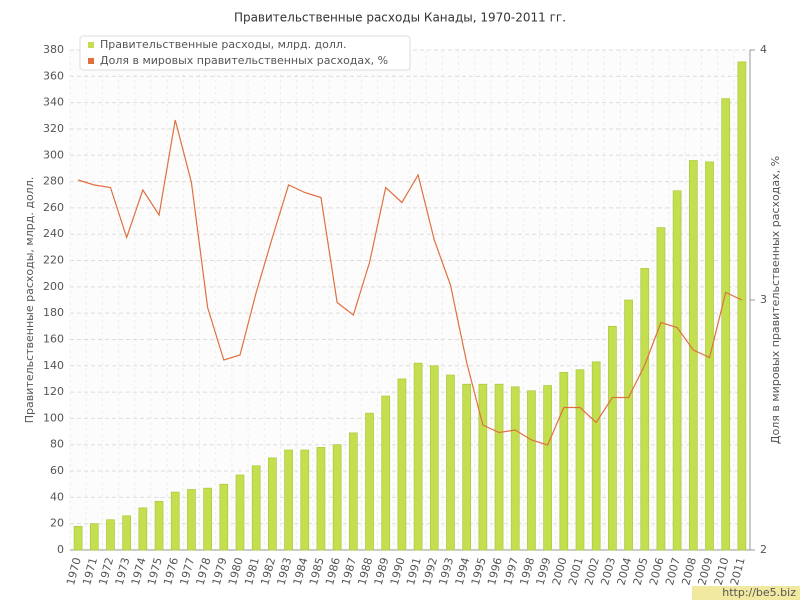  Describe the element at coordinates (29, 300) in the screenshot. I see `y-axis-title: Правительственные расходы, млрд. долл.` at that location.